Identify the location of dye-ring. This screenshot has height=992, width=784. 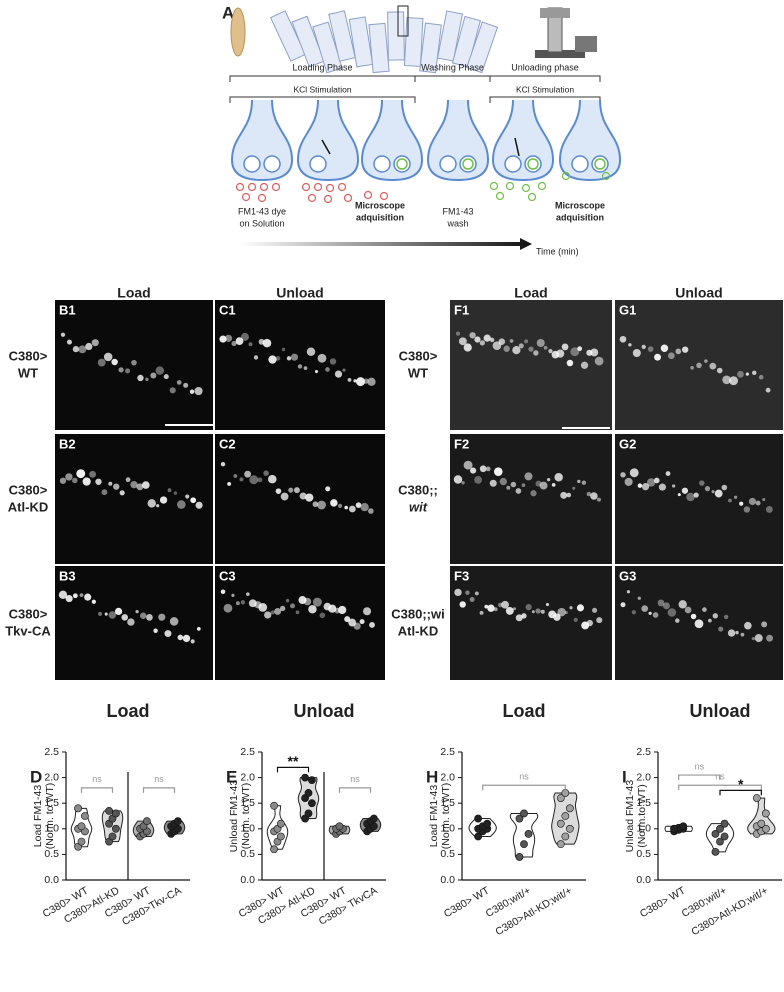
(533, 164).